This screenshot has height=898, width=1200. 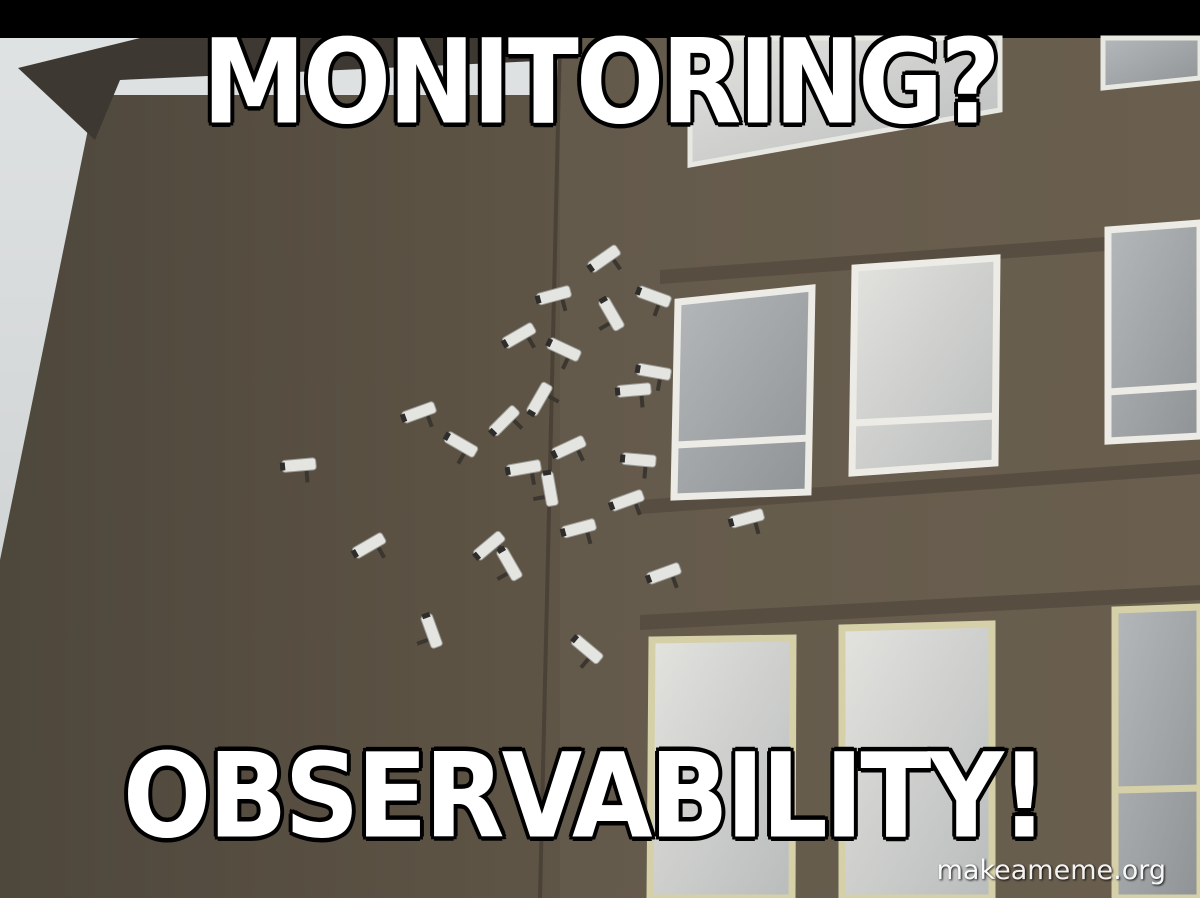 I want to click on bottom-caption: OBSERVABILITY!, so click(x=585, y=796).